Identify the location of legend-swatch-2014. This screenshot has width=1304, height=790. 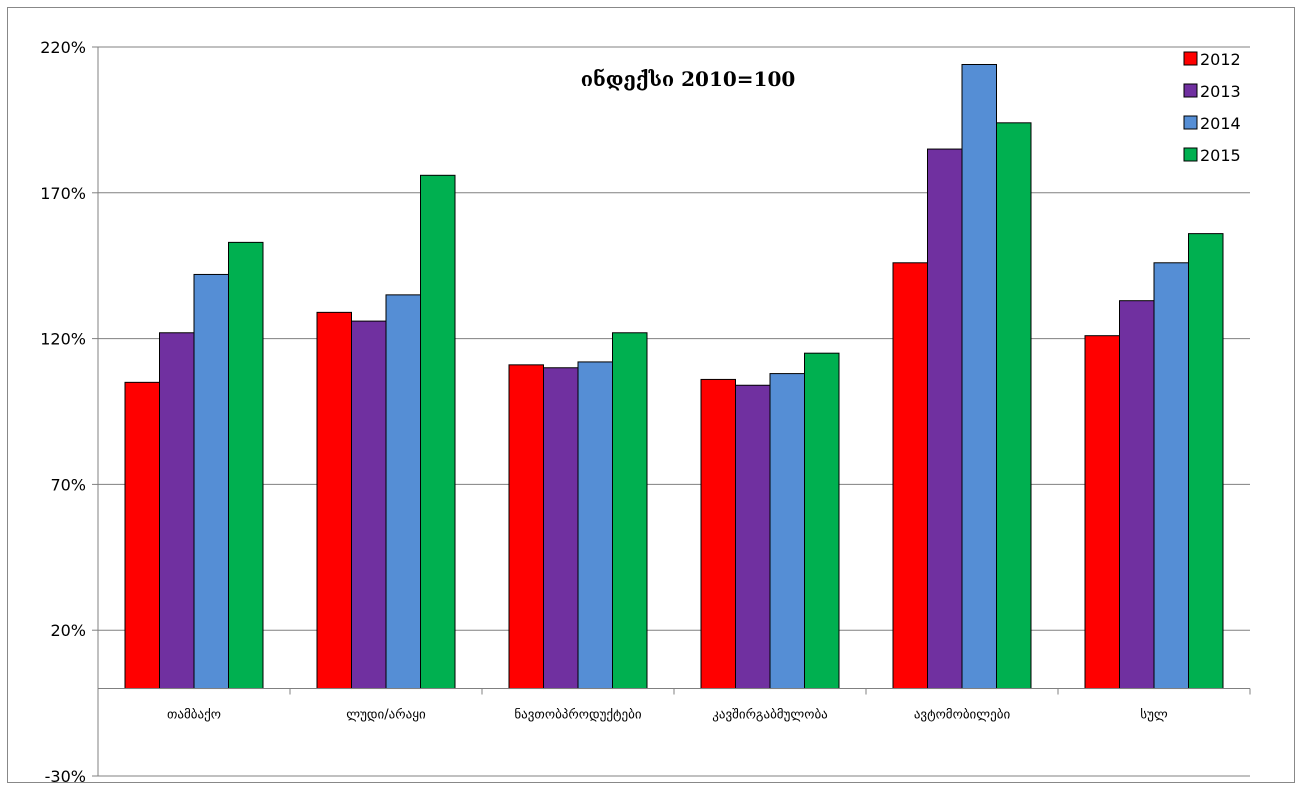
(1190, 122).